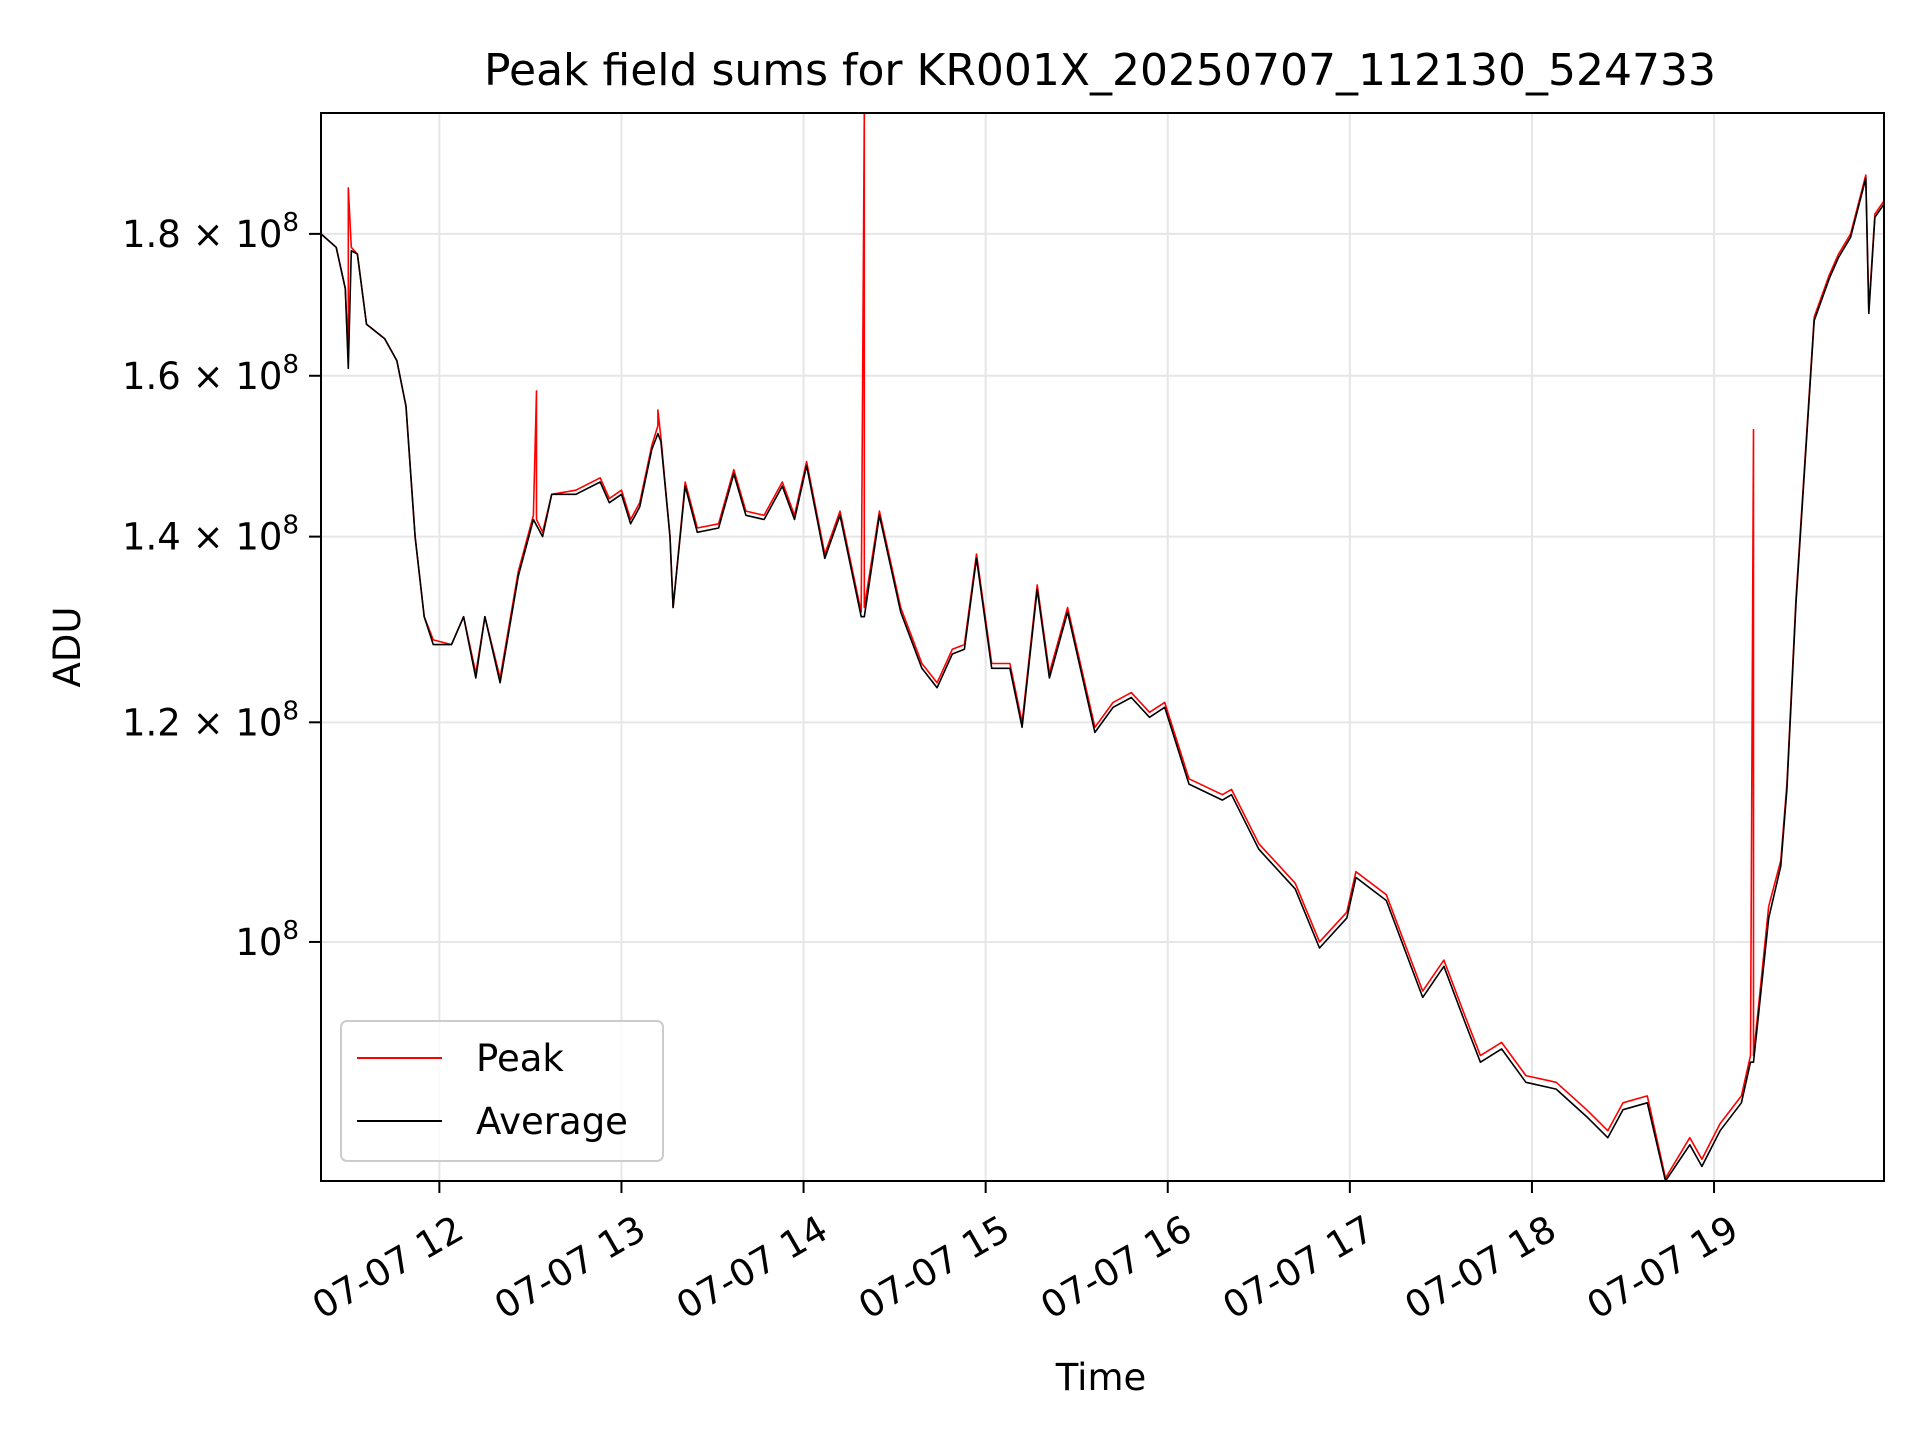 The height and width of the screenshot is (1440, 1920). Describe the element at coordinates (520, 1058) in the screenshot. I see `legend-label-peak: Peak` at that location.